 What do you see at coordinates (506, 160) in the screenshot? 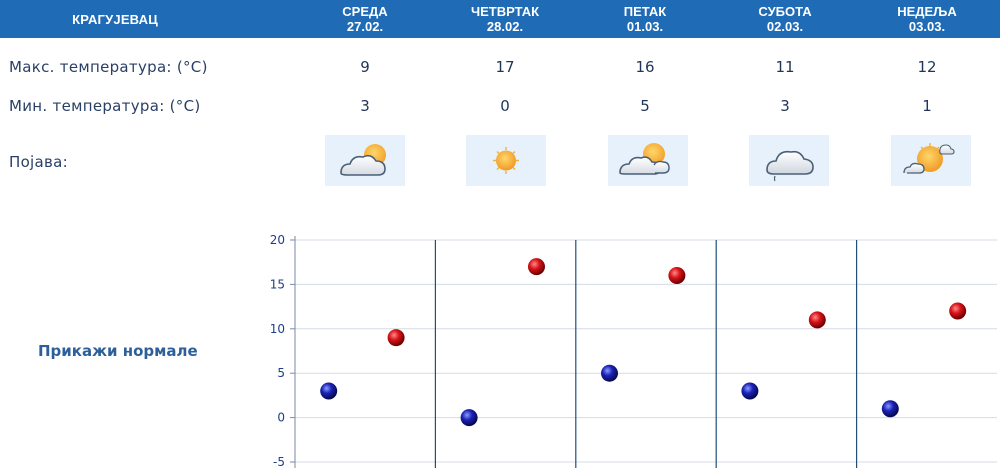
I see `sun-icon` at bounding box center [506, 160].